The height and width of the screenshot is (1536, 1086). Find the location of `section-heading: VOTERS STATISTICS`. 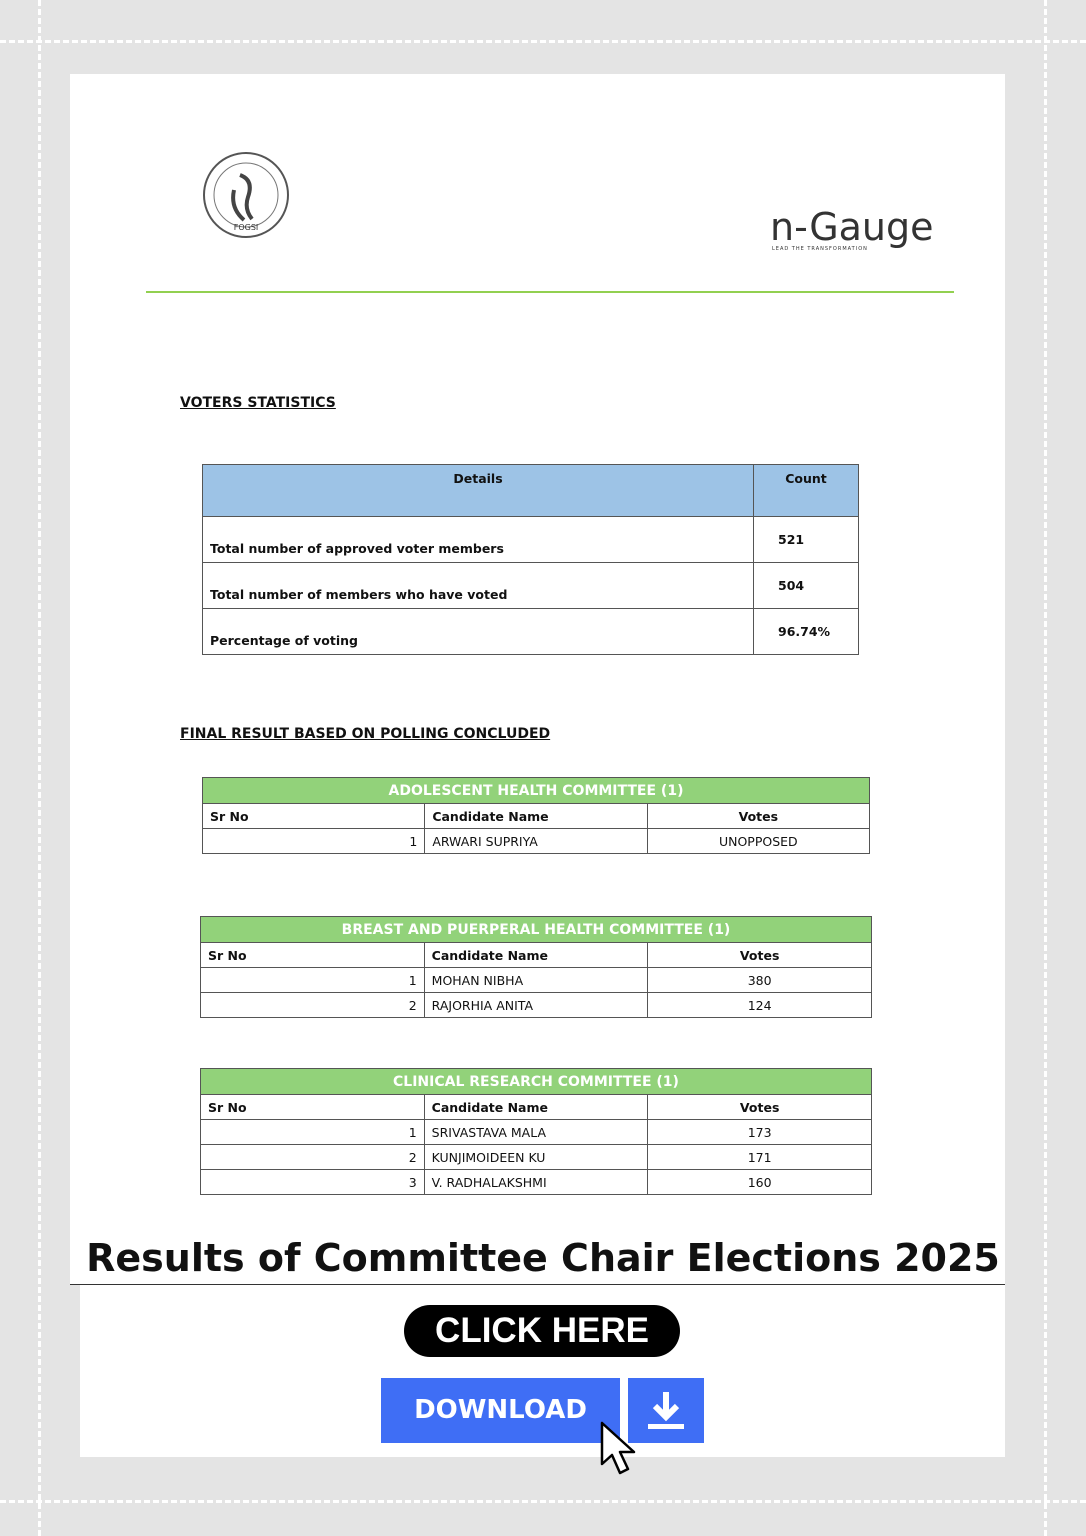

section-heading: VOTERS STATISTICS is located at coordinates (258, 403).